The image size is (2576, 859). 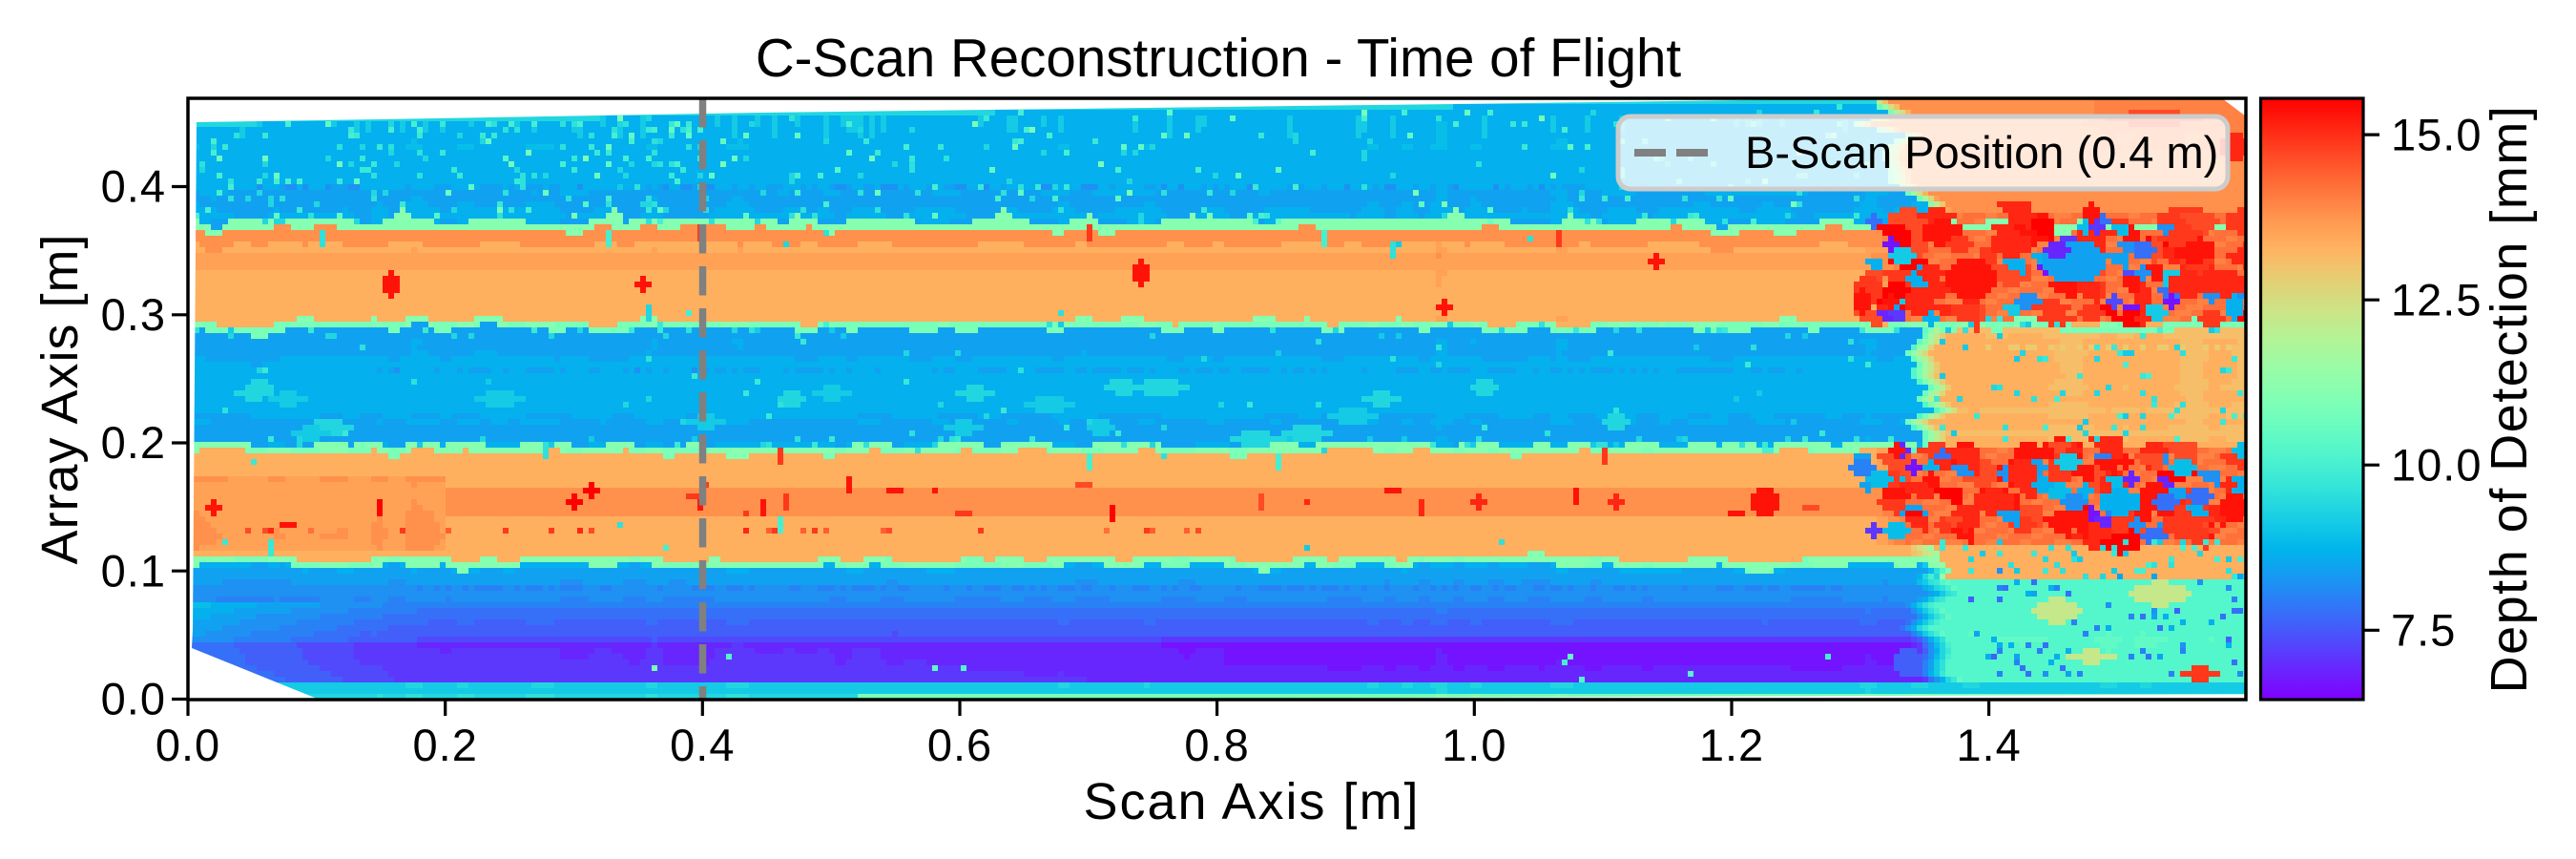 What do you see at coordinates (2436, 134) in the screenshot?
I see `svg-text: 15.0` at bounding box center [2436, 134].